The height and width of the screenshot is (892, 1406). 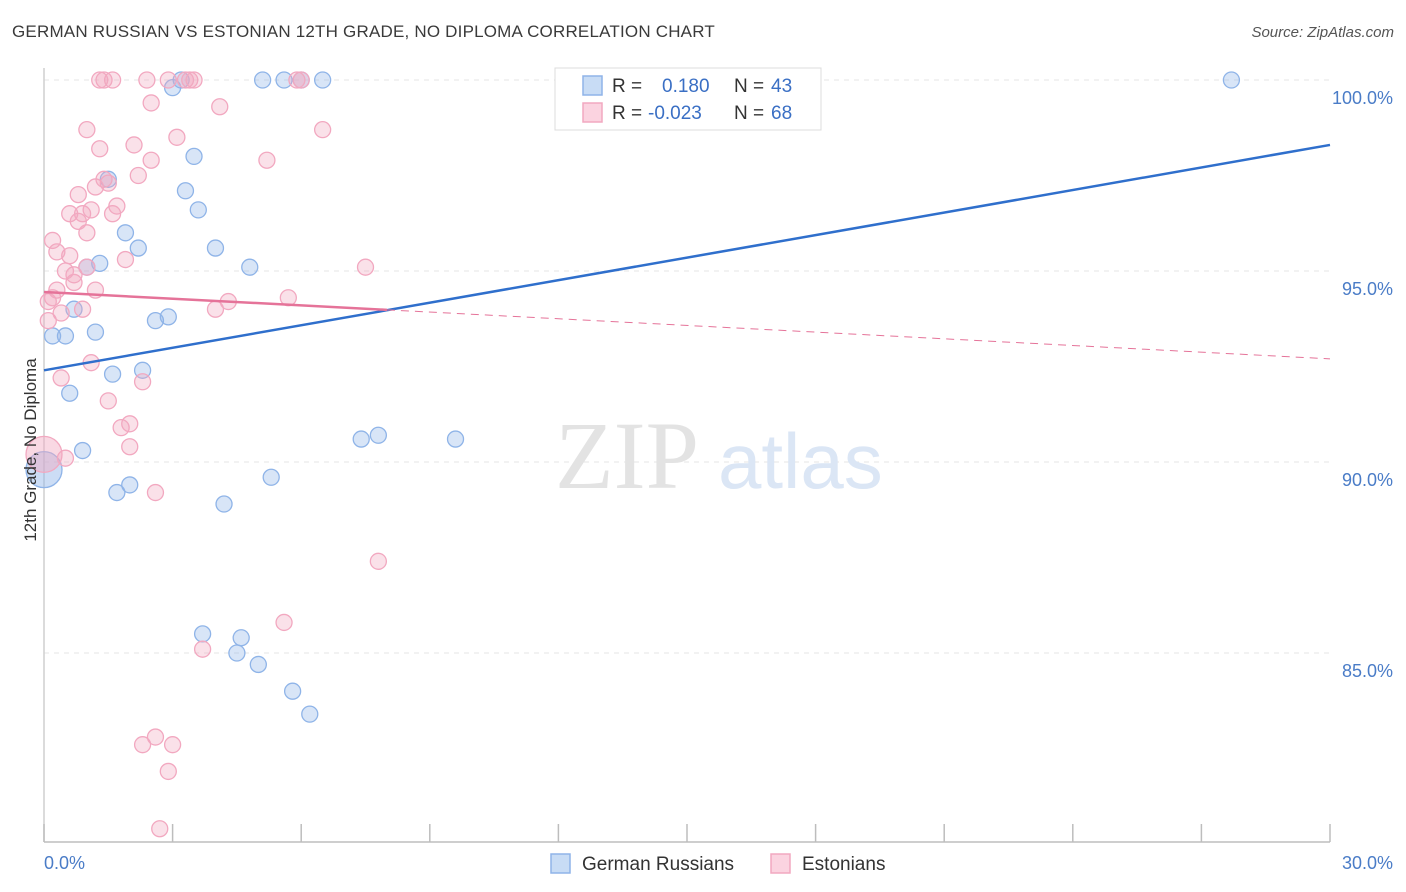 What do you see at coordinates (675, 113) in the screenshot?
I see `legend-r-value-2: -0.023` at bounding box center [675, 113].